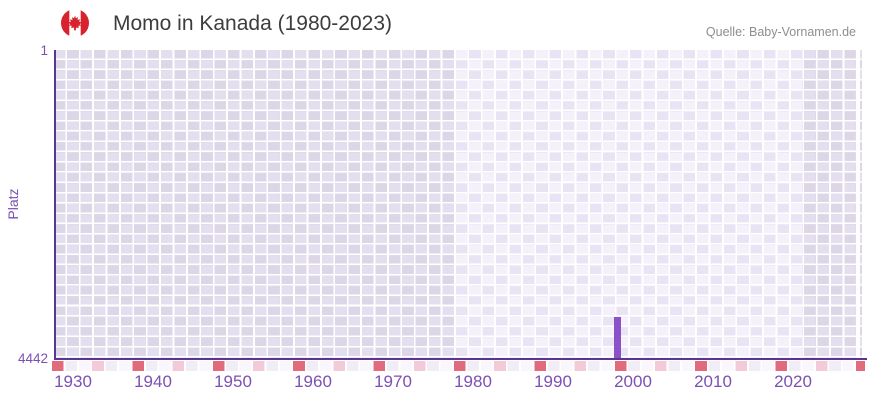 The height and width of the screenshot is (402, 873). What do you see at coordinates (153, 381) in the screenshot?
I see `x-tick-label: 1940` at bounding box center [153, 381].